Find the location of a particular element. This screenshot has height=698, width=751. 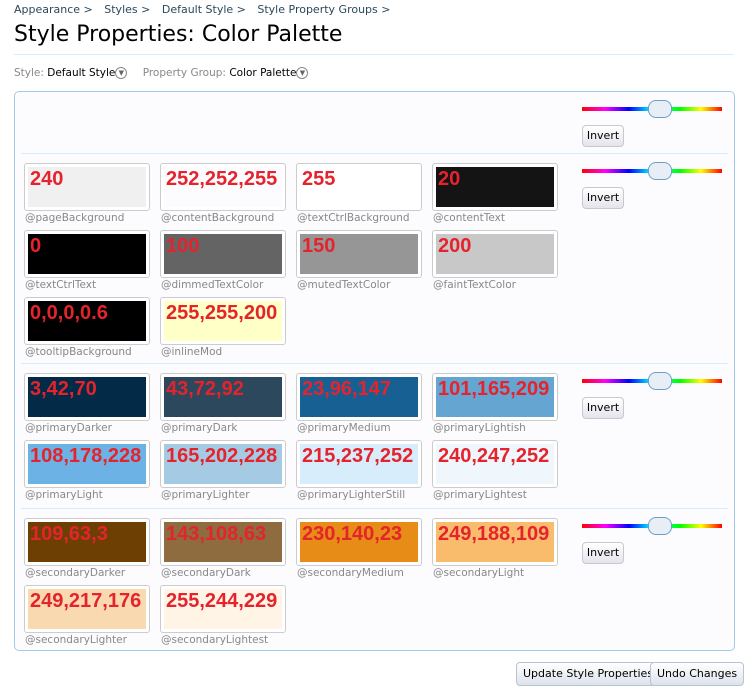

color-swatch: 43,72,92 @primaryDark is located at coordinates (223, 405).